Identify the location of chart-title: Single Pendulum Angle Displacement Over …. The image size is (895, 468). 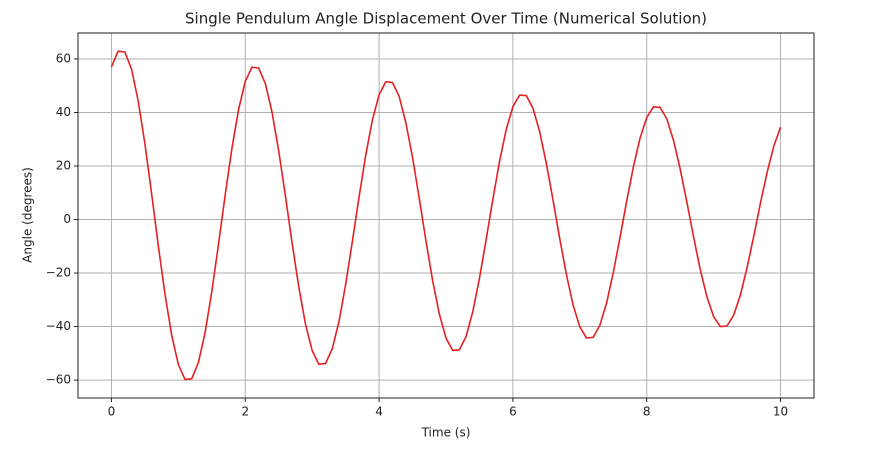
(446, 19).